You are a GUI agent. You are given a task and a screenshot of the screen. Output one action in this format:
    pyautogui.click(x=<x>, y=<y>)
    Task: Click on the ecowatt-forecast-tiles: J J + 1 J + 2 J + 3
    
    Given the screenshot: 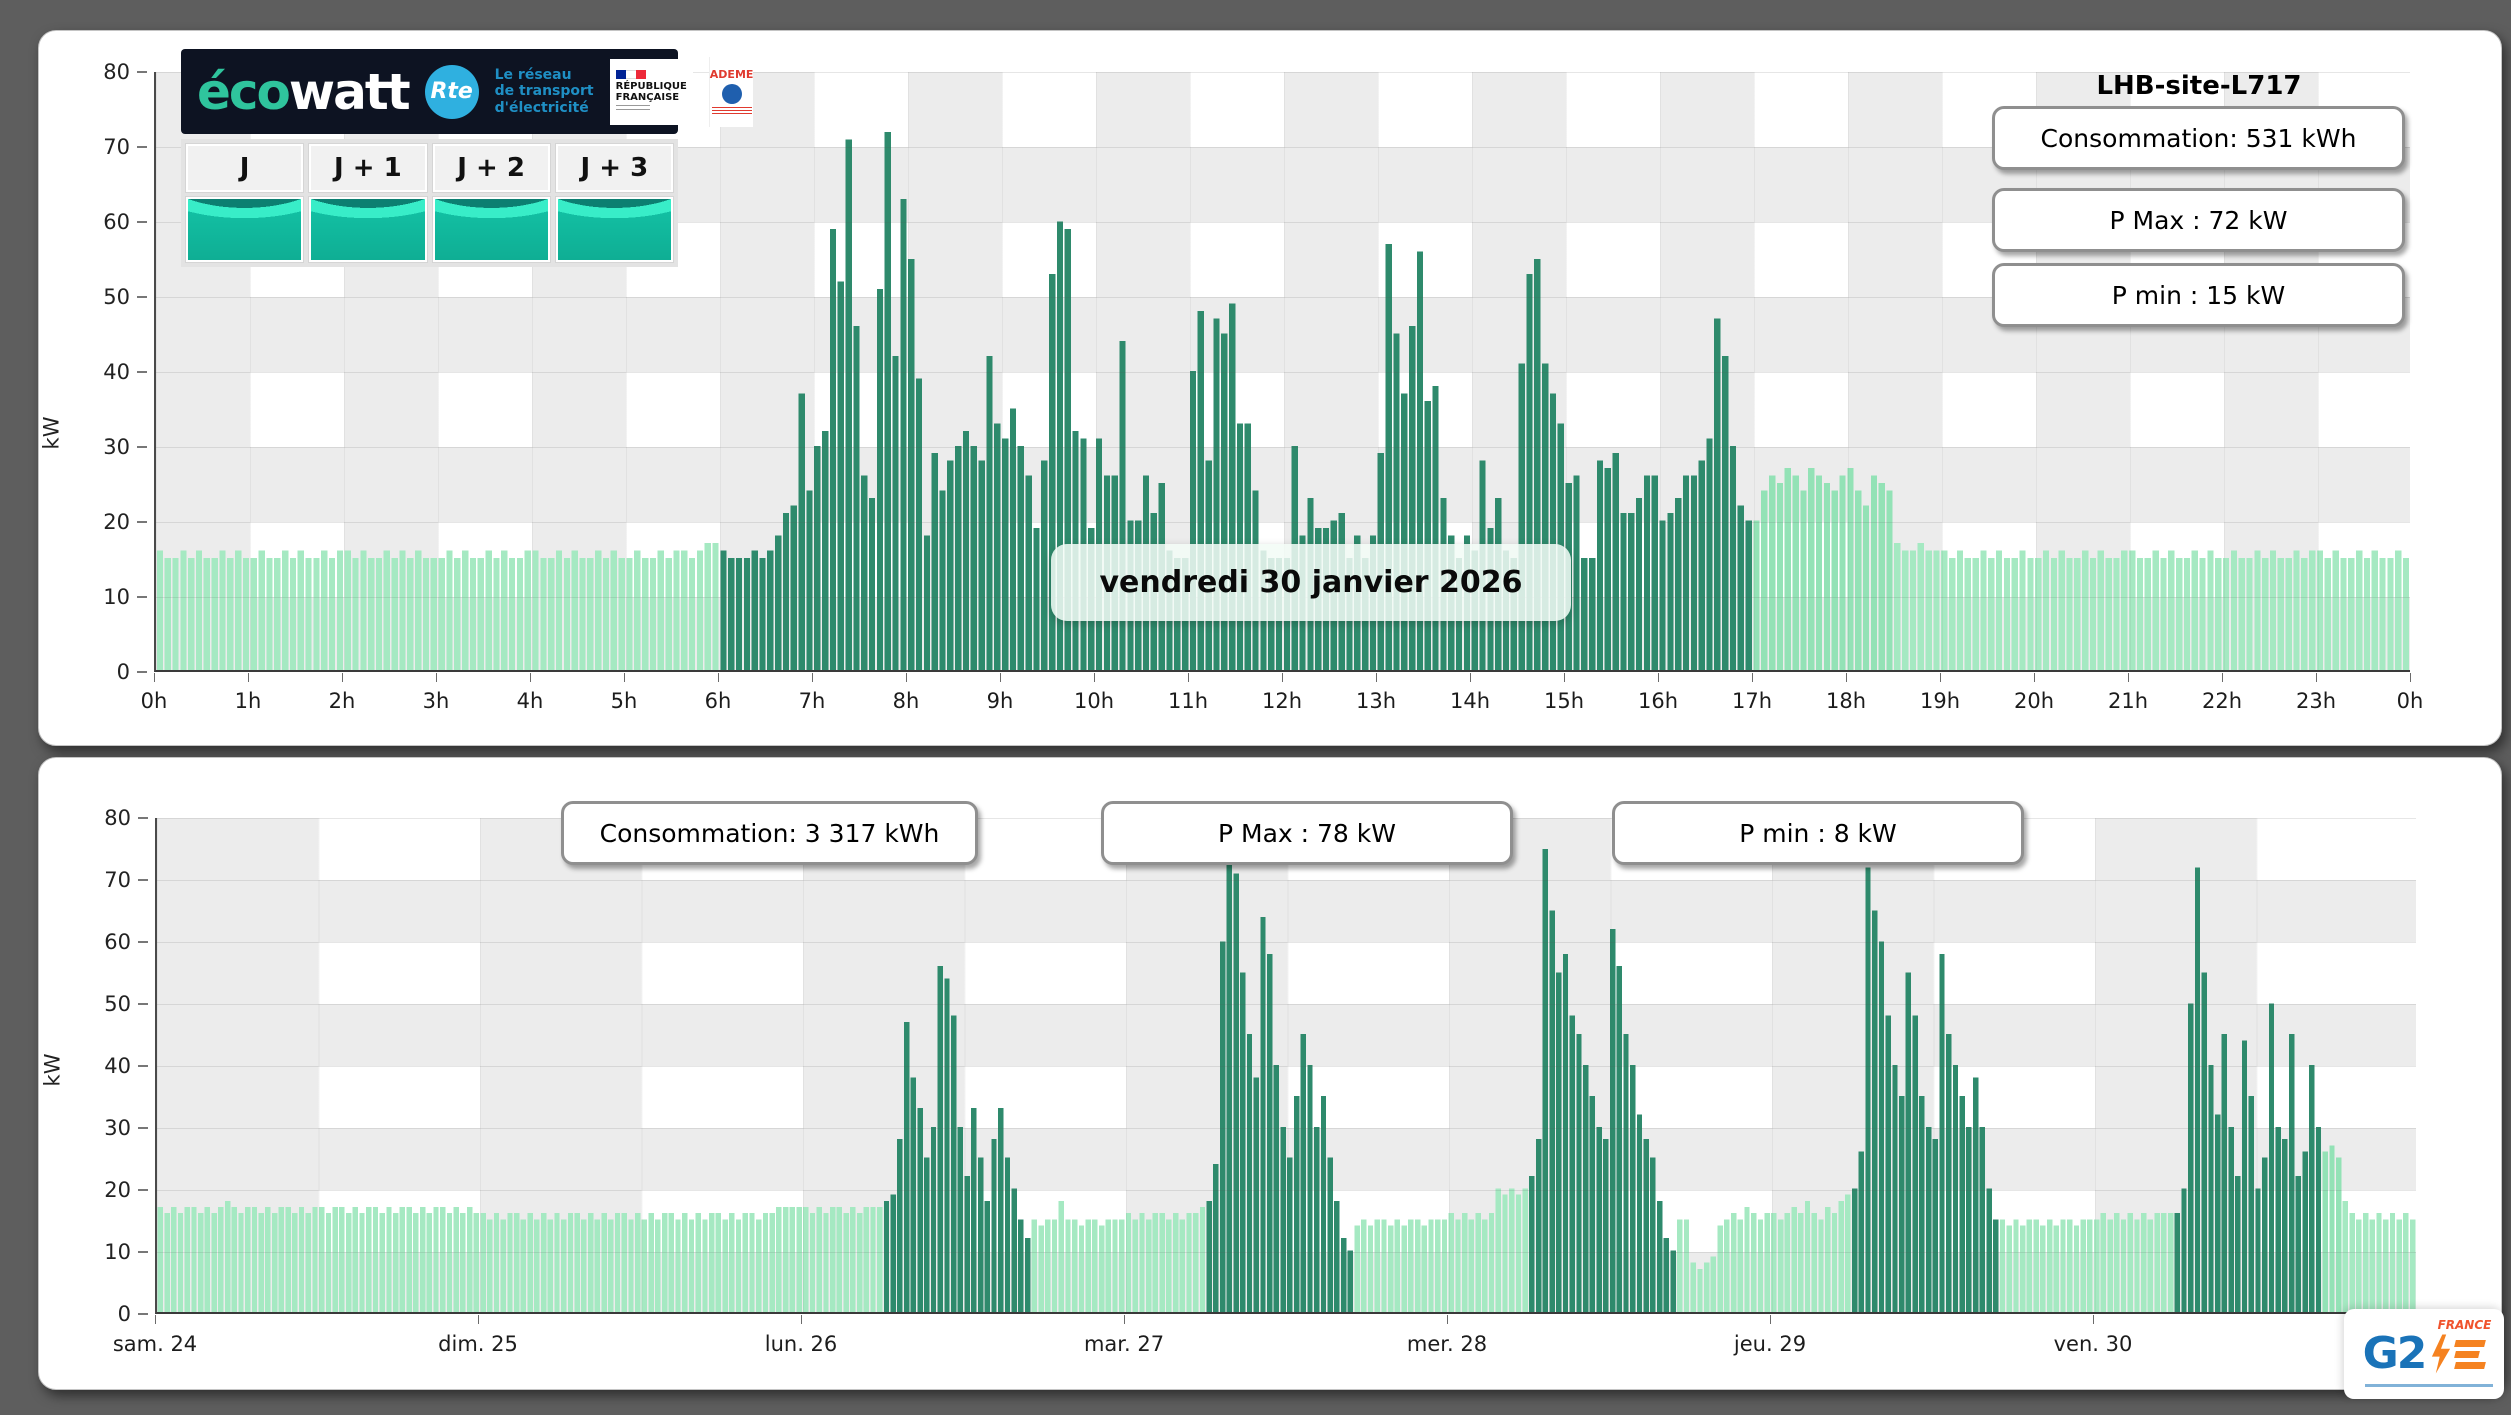 What is the action you would take?
    pyautogui.click(x=429, y=203)
    